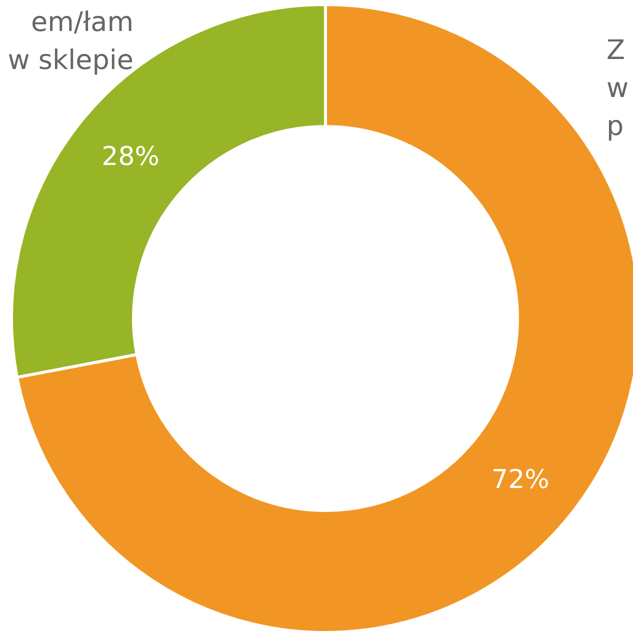  I want to click on slice-label: Z w p, so click(617, 88).